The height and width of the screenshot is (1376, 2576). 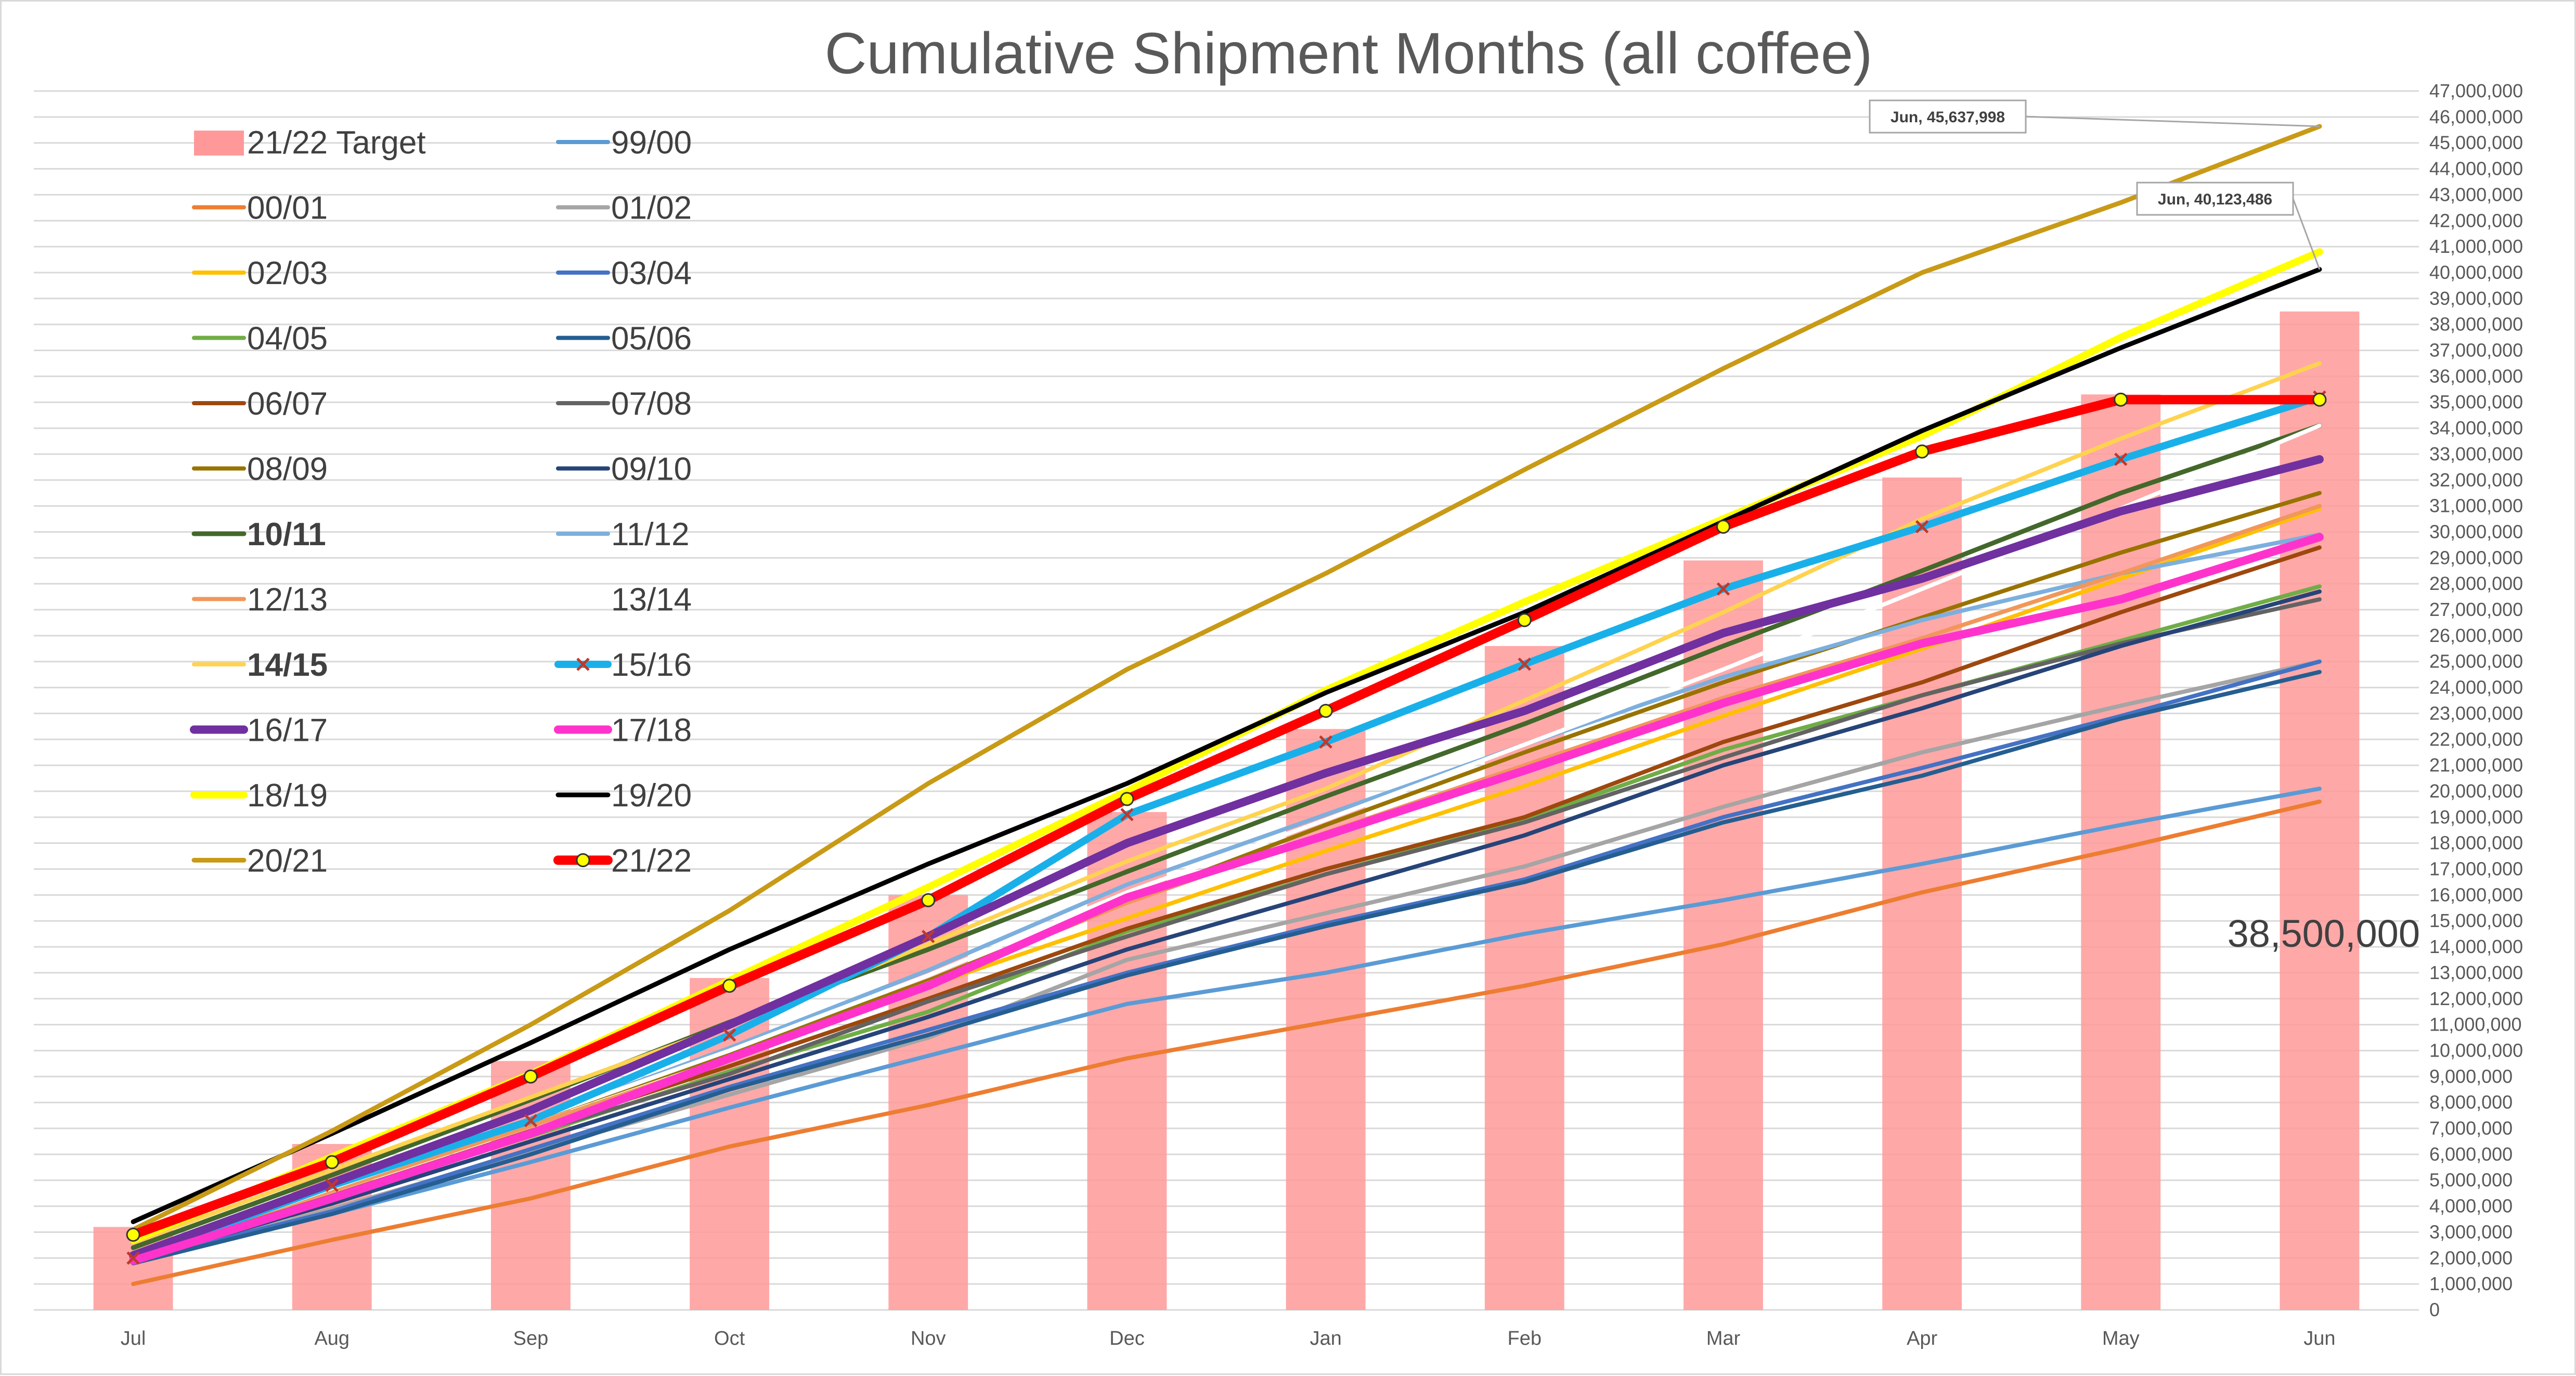 I want to click on legend-item-09-10: 09/10, so click(x=624, y=469).